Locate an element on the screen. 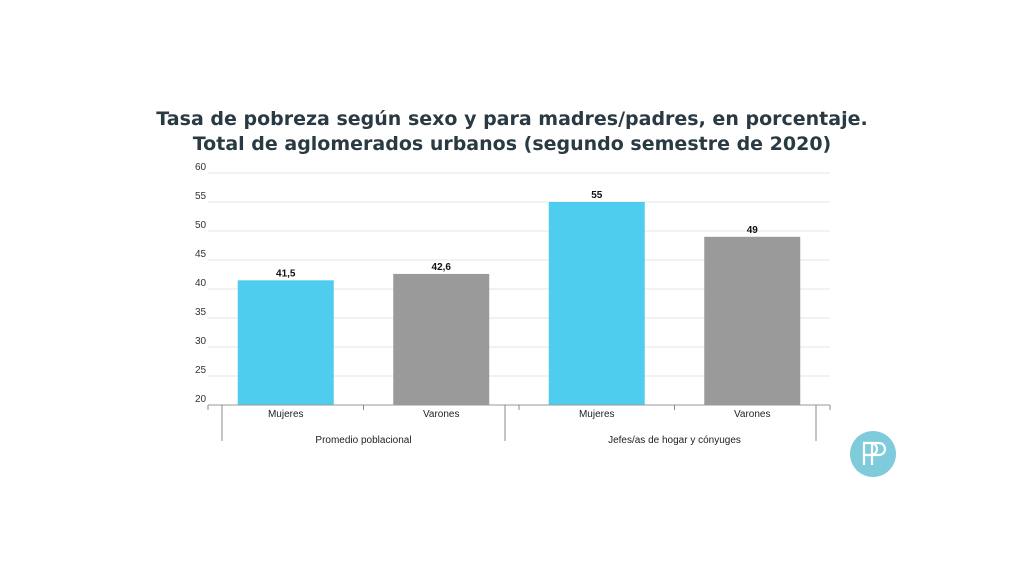 This screenshot has height=576, width=1024. data-label: 55 is located at coordinates (597, 195).